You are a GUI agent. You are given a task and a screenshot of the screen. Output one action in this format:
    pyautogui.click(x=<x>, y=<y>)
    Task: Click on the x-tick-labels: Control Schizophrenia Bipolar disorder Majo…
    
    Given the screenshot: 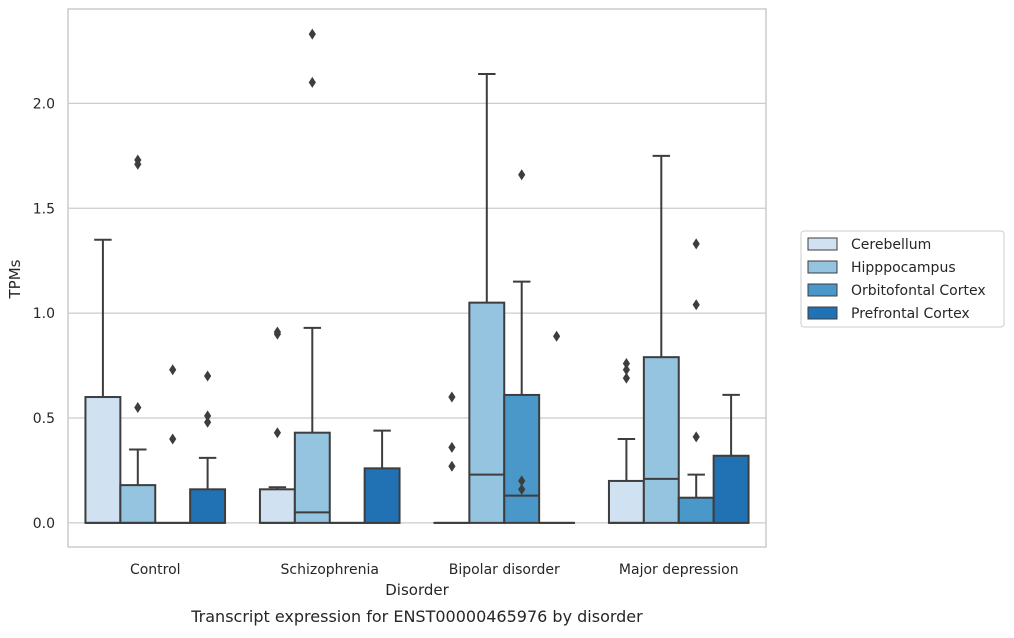 What is the action you would take?
    pyautogui.click(x=434, y=570)
    